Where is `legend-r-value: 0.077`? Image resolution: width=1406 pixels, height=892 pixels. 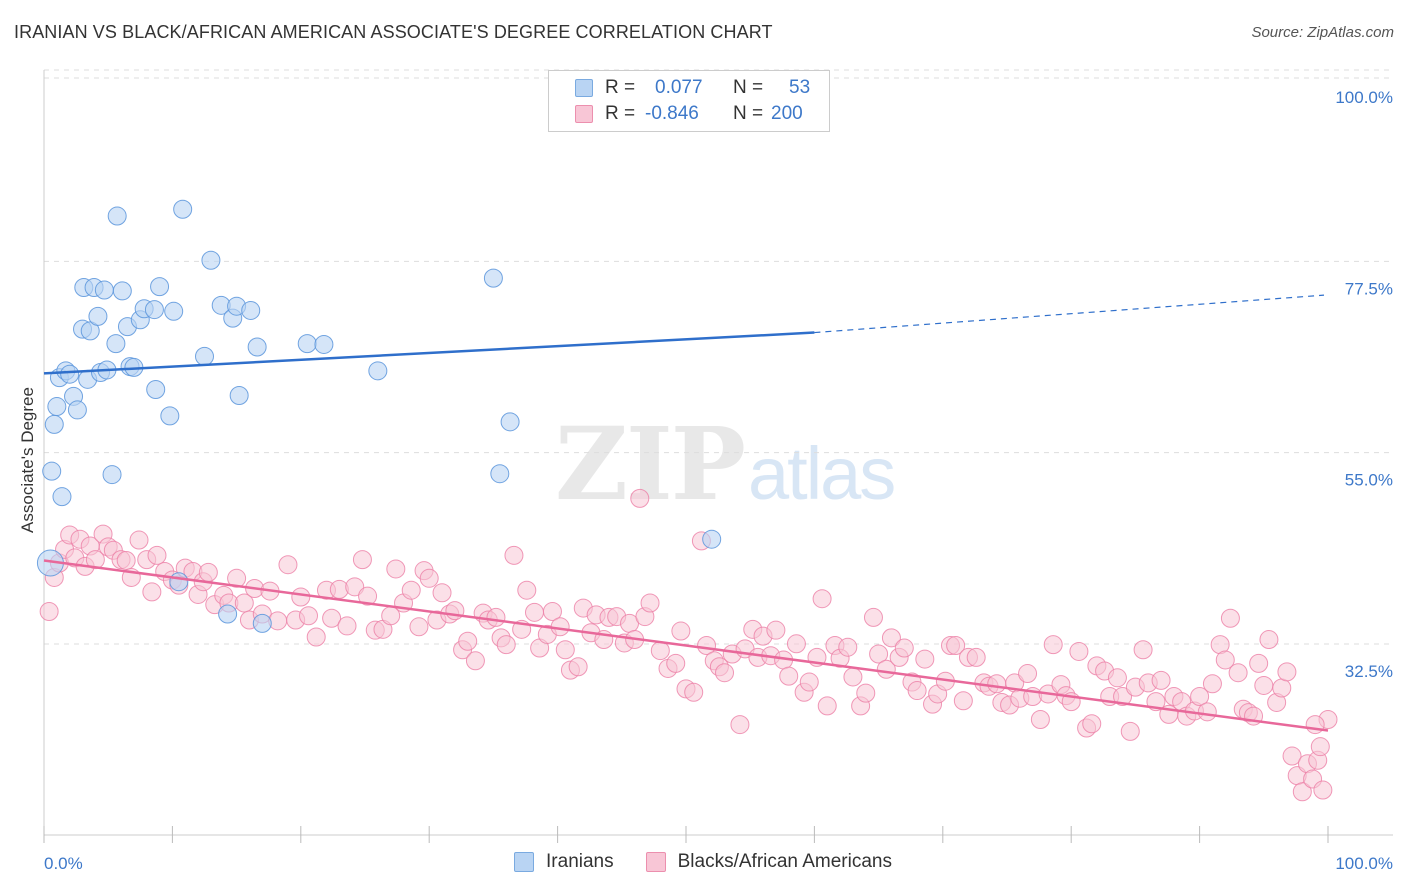
legend-r-value: 0.077 is located at coordinates (679, 87).